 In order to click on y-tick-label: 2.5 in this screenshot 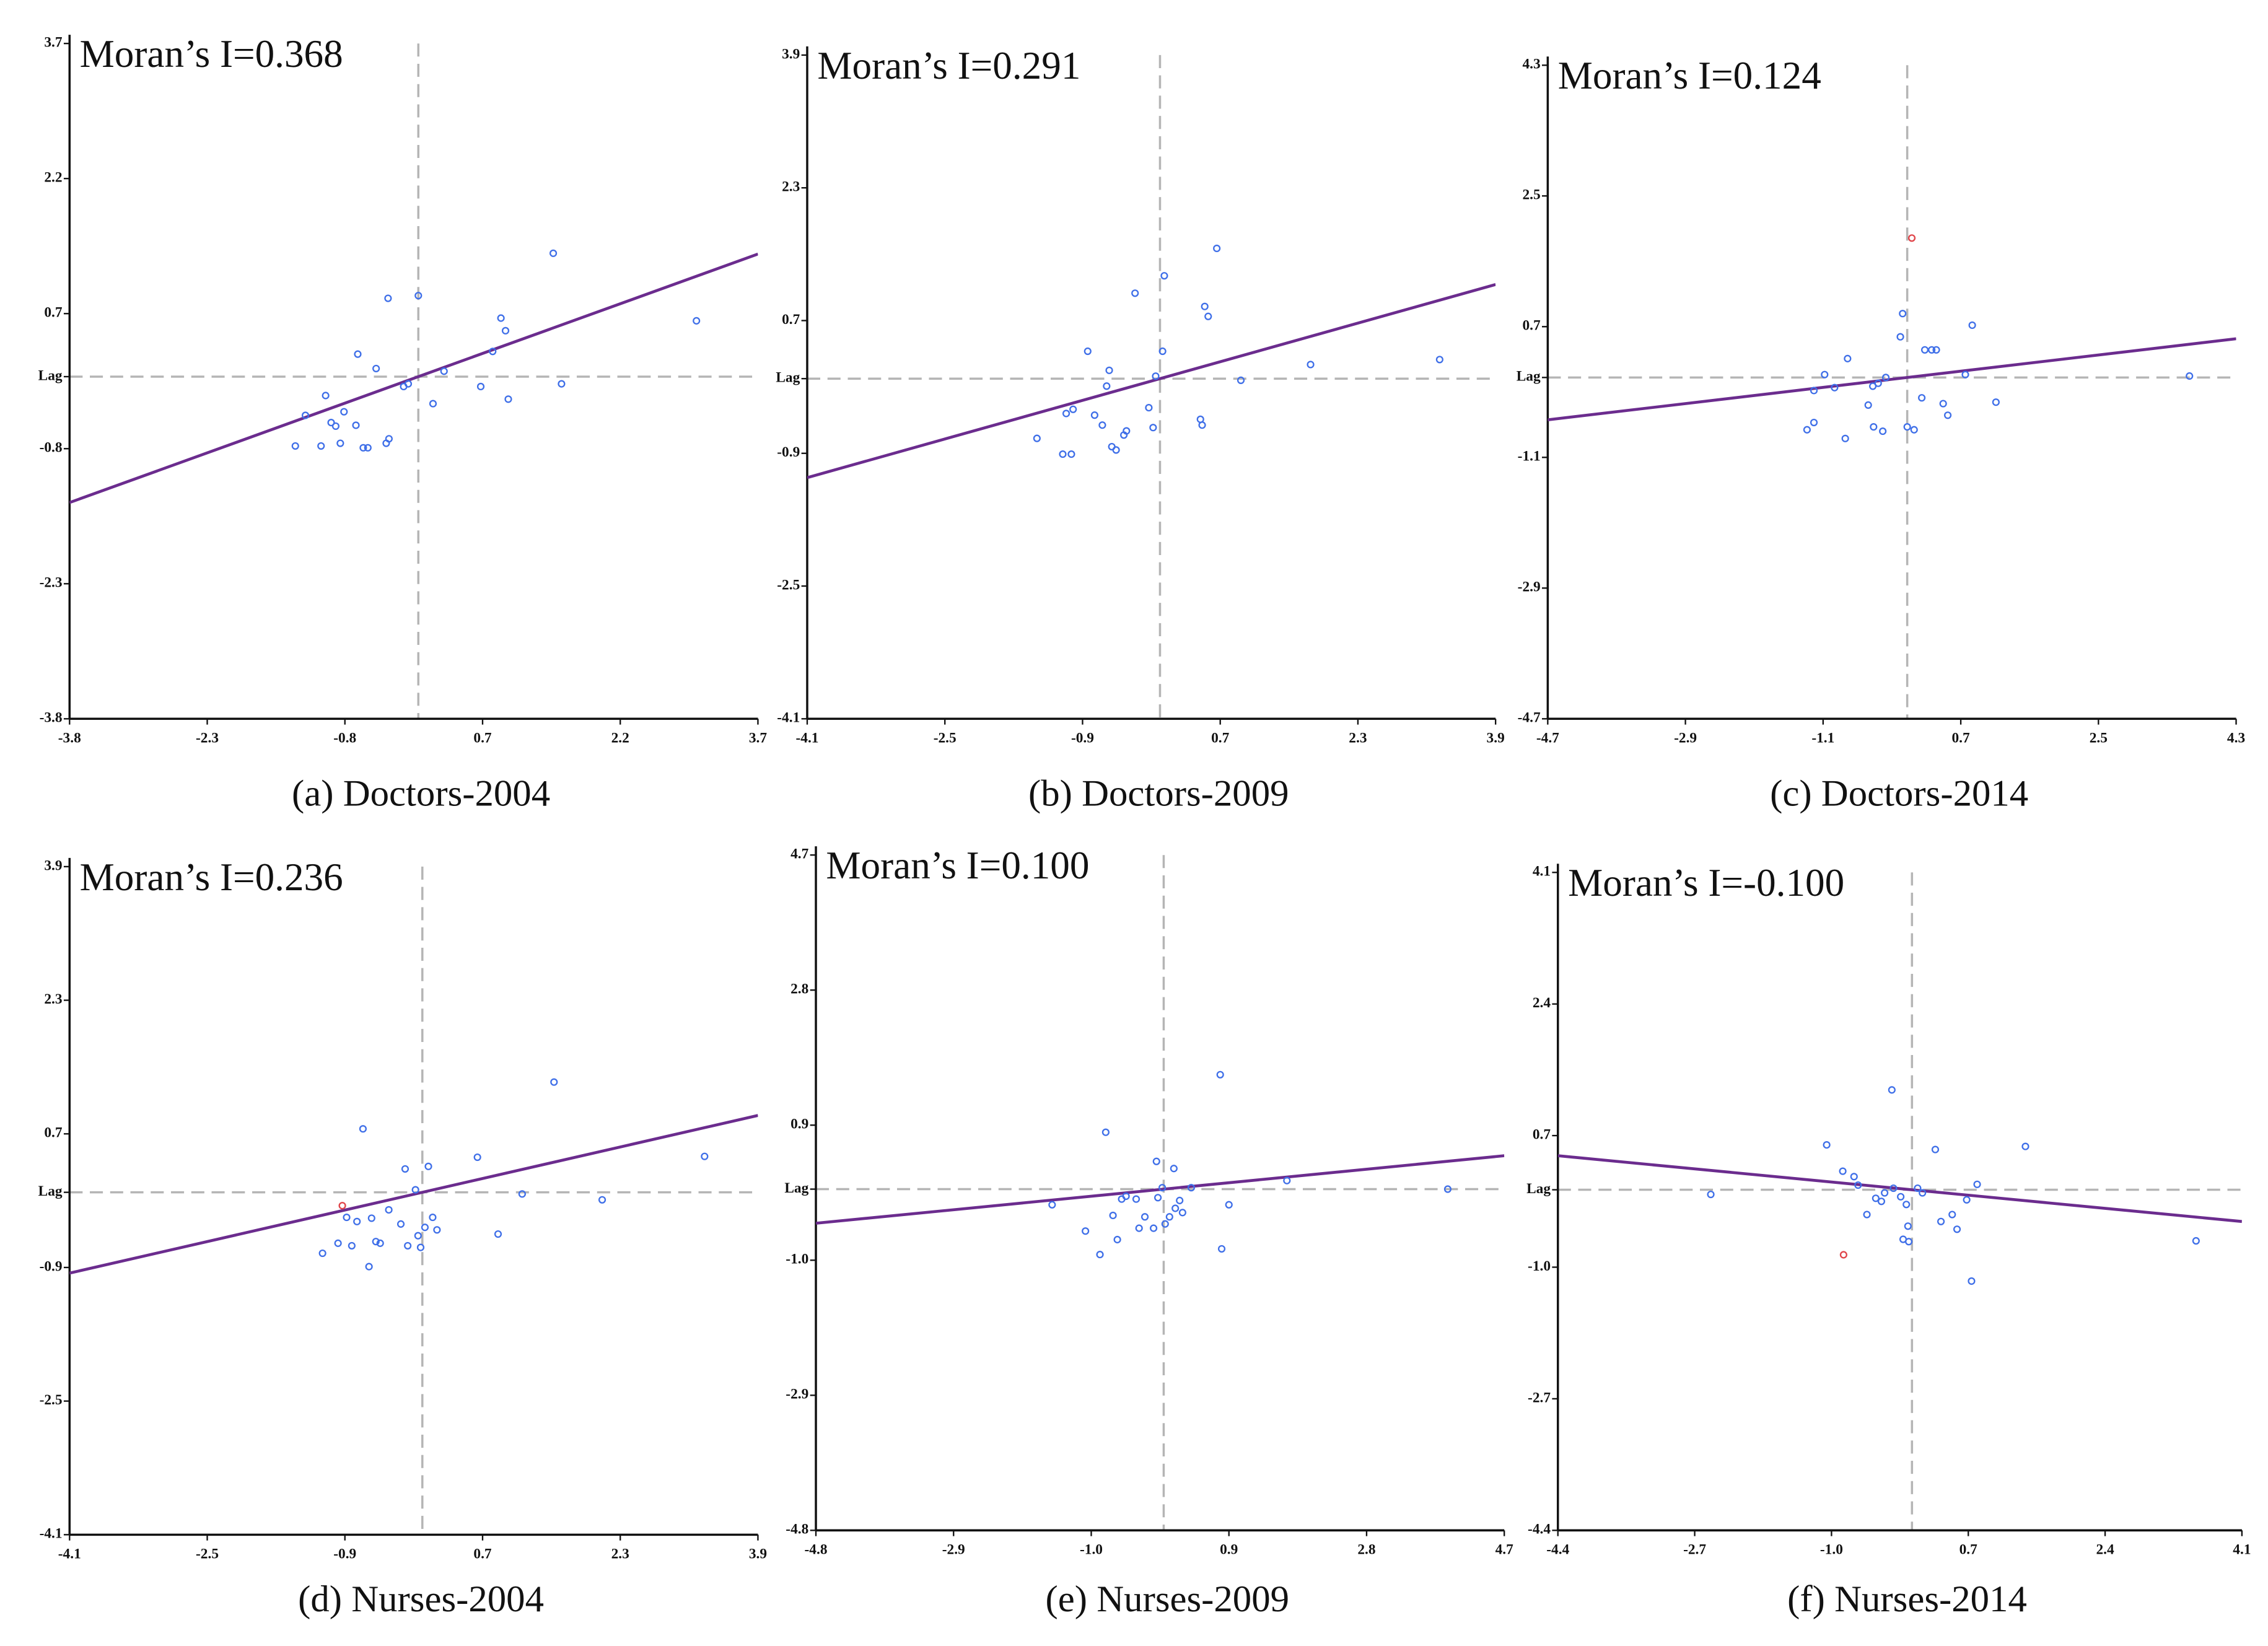, I will do `click(1531, 195)`.